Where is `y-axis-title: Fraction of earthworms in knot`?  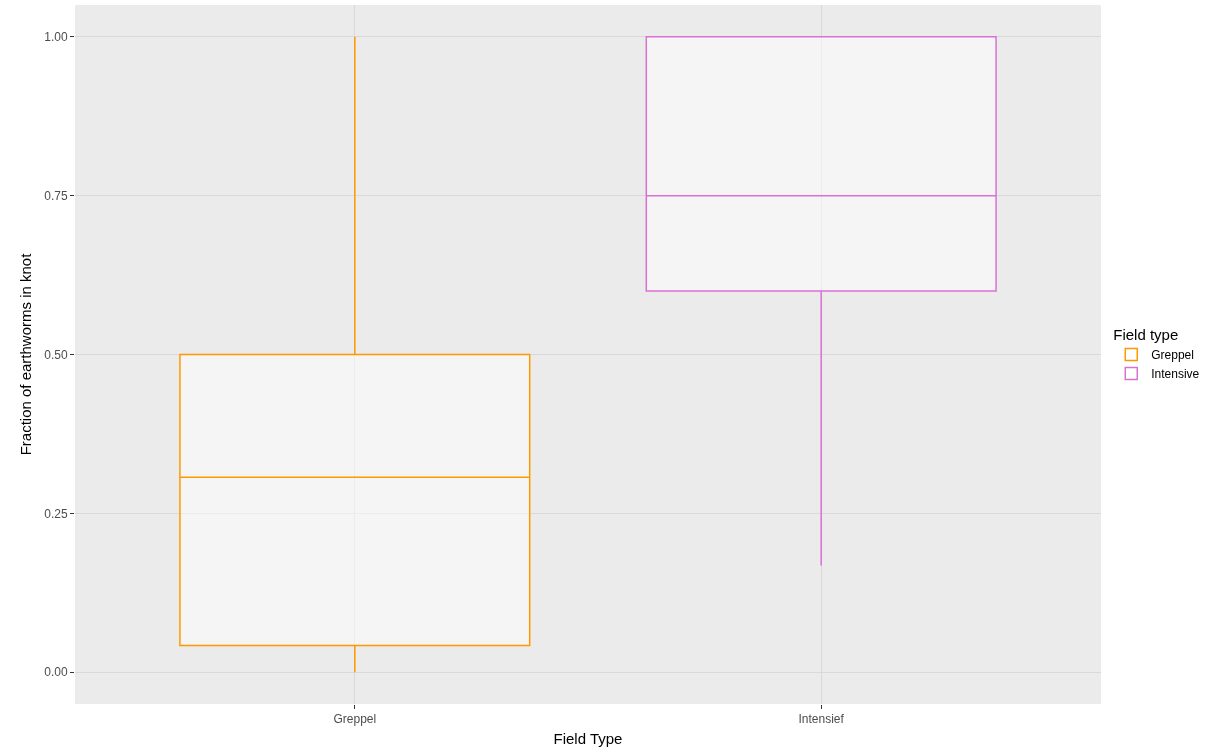
y-axis-title: Fraction of earthworms in knot is located at coordinates (26, 354).